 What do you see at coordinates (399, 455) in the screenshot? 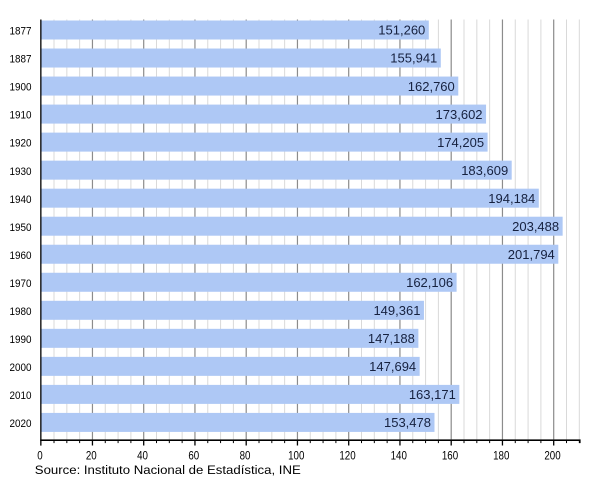
I see `svg-text: 140` at bounding box center [399, 455].